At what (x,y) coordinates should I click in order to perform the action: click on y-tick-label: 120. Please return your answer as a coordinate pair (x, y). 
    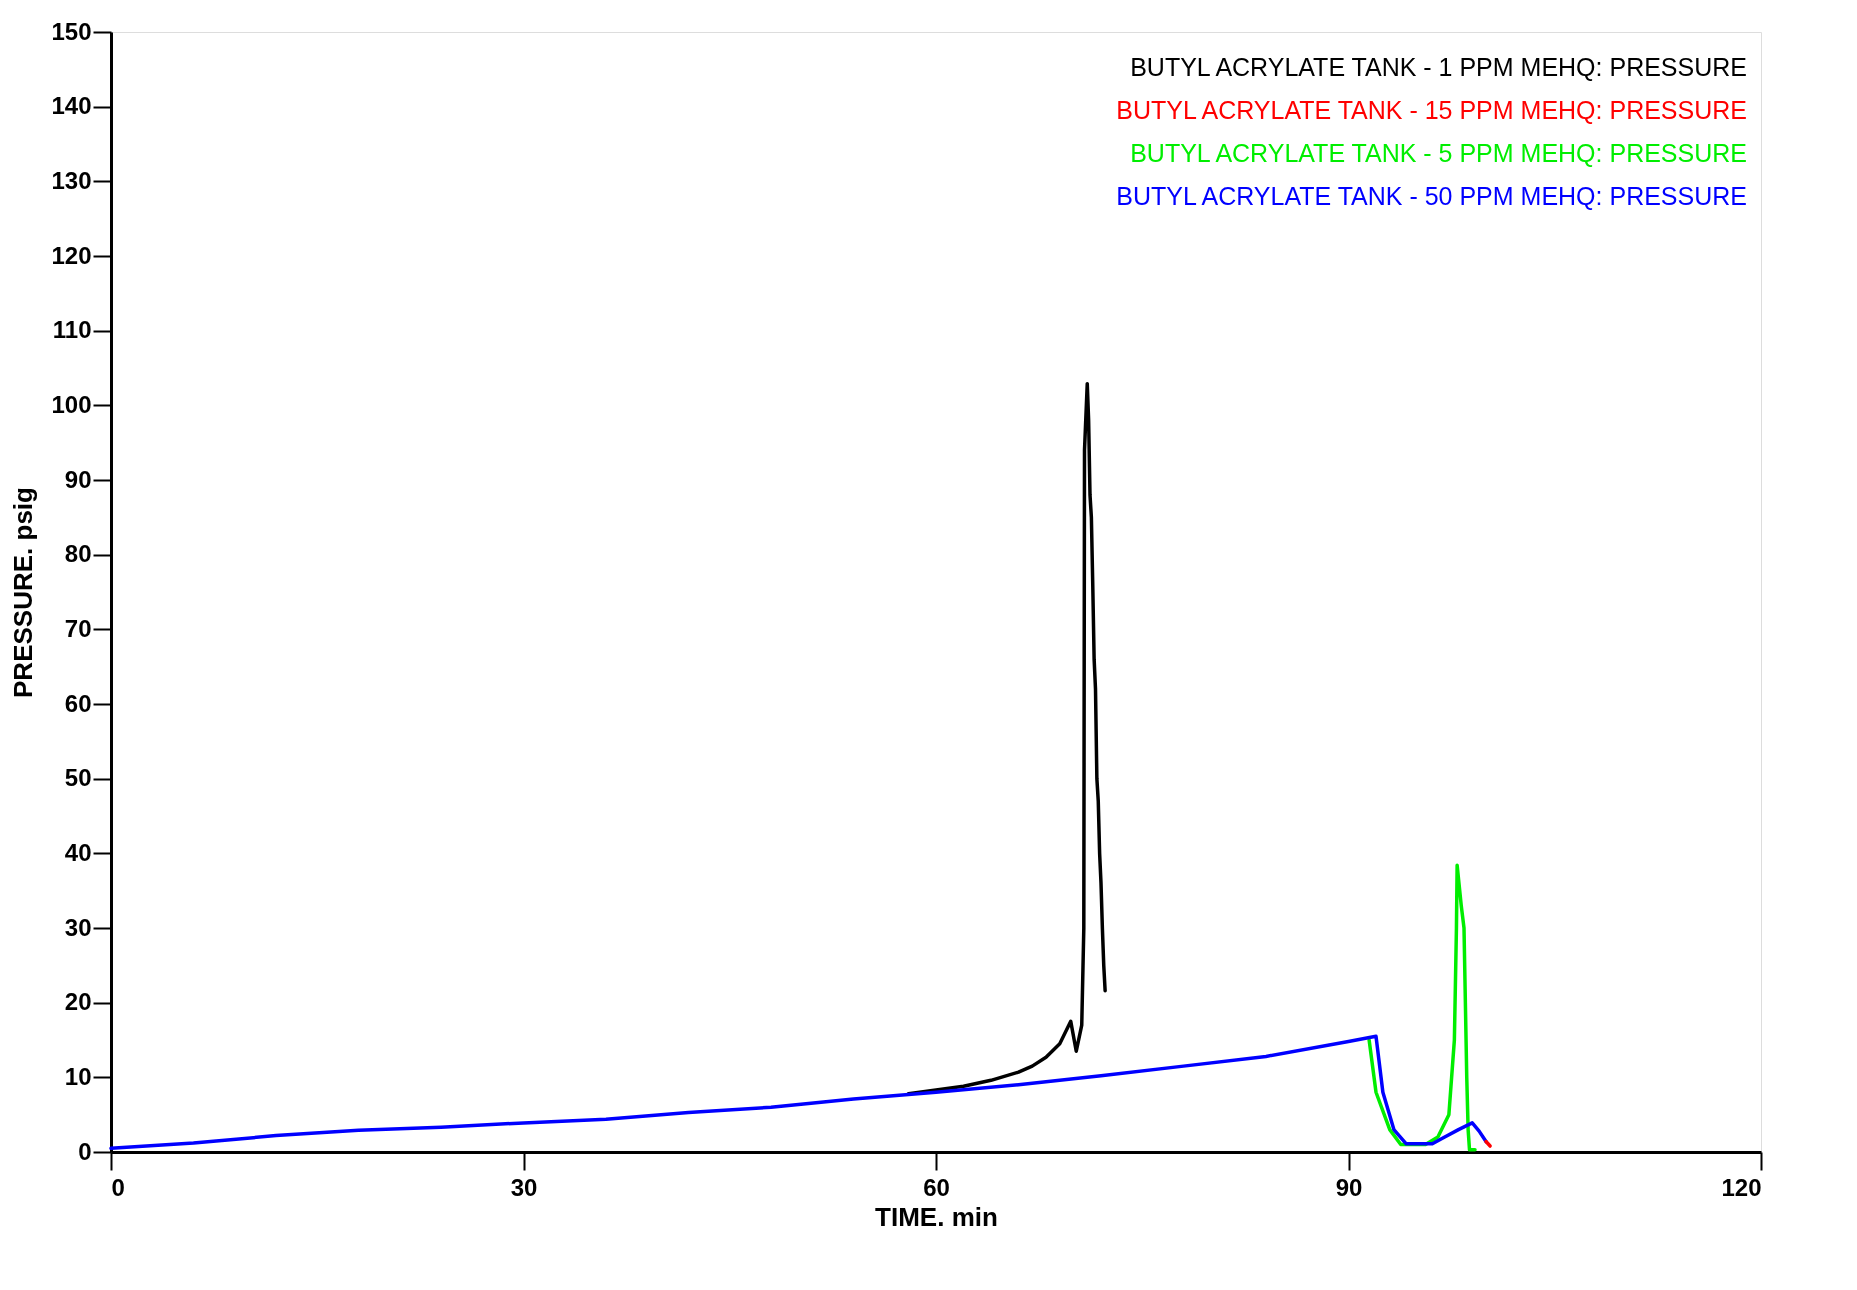
    Looking at the image, I should click on (71, 255).